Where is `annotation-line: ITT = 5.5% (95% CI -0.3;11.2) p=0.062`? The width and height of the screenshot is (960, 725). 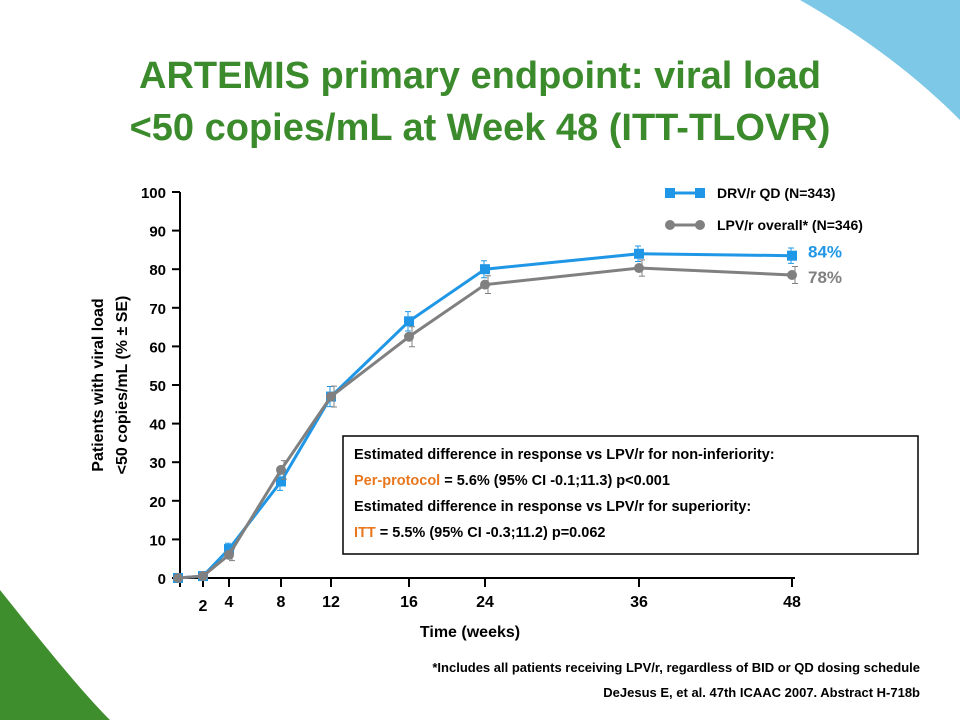 annotation-line: ITT = 5.5% (95% CI -0.3;11.2) p=0.062 is located at coordinates (479, 533).